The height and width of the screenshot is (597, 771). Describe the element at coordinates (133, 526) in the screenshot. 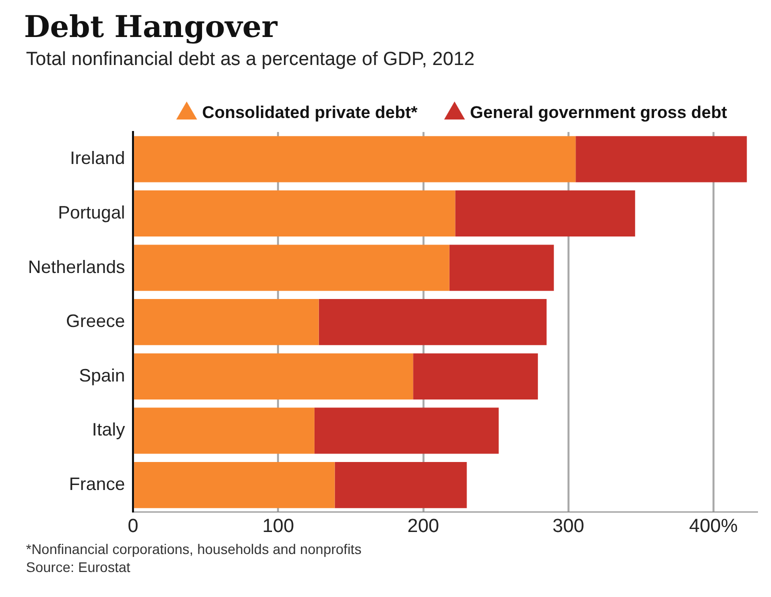

I see `x-tick-label: 0` at that location.